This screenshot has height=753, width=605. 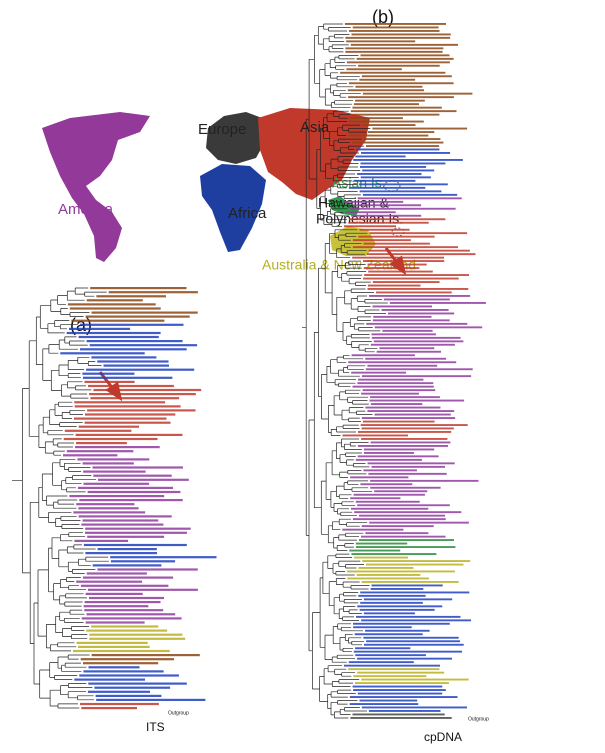 What do you see at coordinates (233, 208) in the screenshot?
I see `africa` at bounding box center [233, 208].